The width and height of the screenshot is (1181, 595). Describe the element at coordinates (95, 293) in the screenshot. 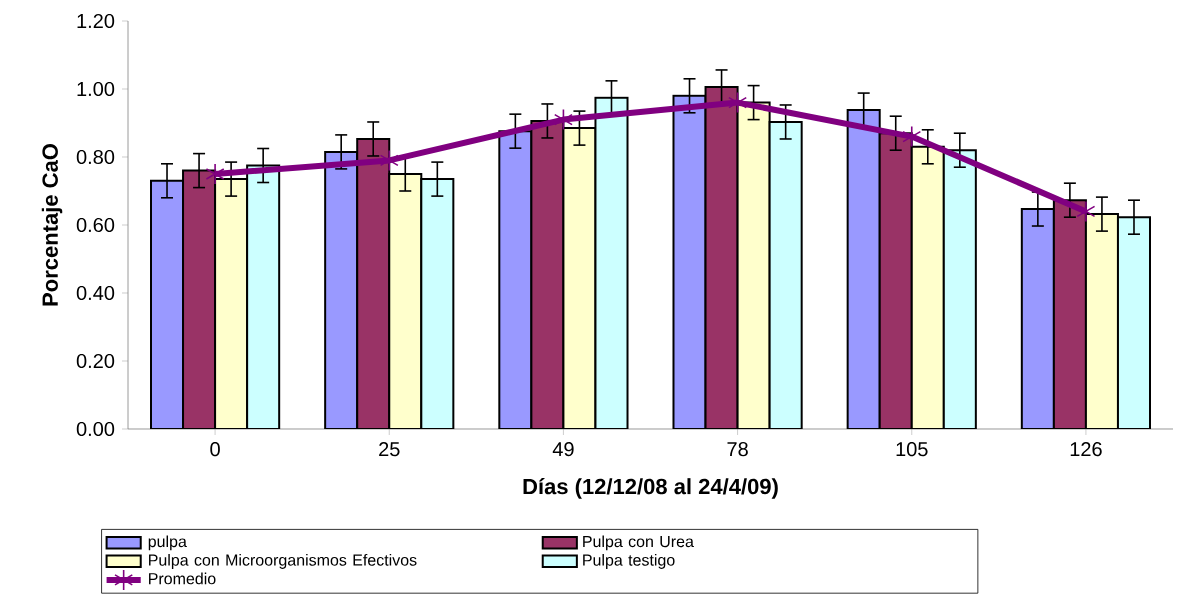

I see `y-tick-label: 0.40` at that location.